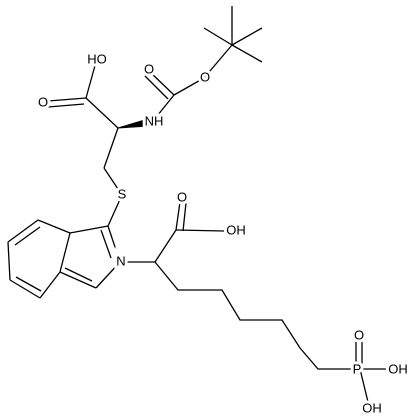 The width and height of the screenshot is (412, 417). I want to click on atom-label: NH, so click(154, 120).